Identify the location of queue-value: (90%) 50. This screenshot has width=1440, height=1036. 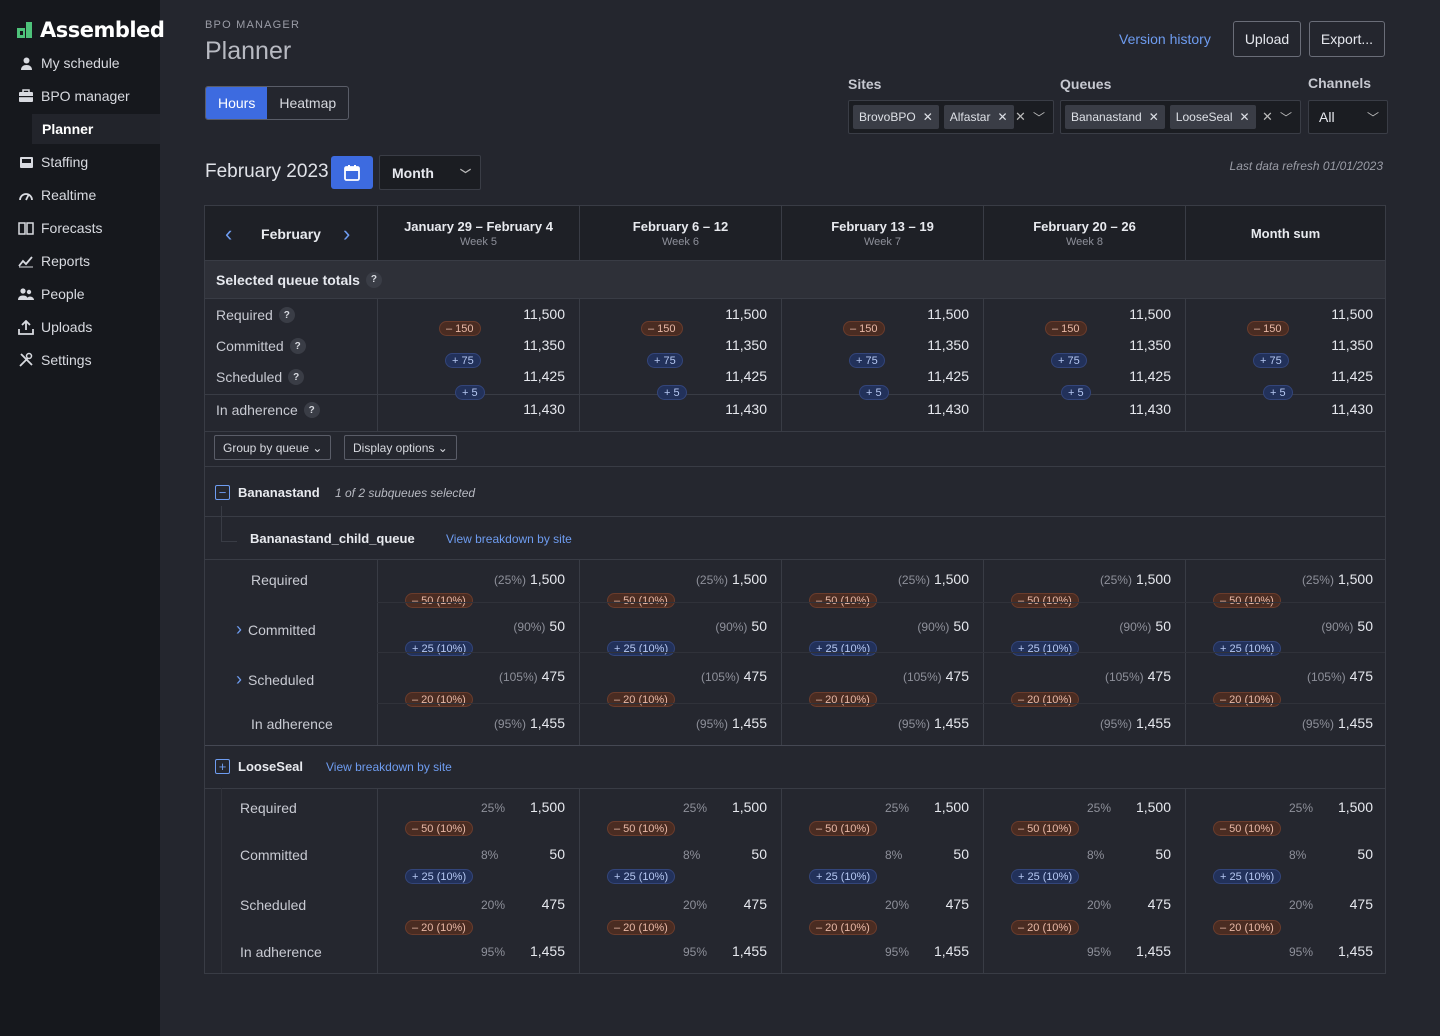
(486, 626).